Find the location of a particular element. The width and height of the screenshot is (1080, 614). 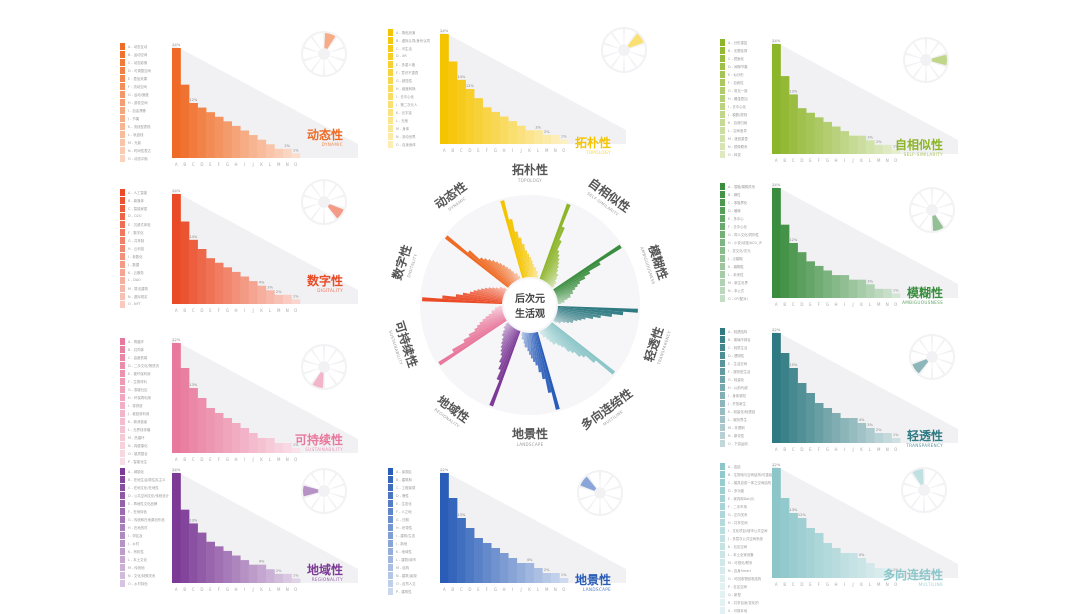

legend-item: C - 轻质生活 is located at coordinates (751, 347).